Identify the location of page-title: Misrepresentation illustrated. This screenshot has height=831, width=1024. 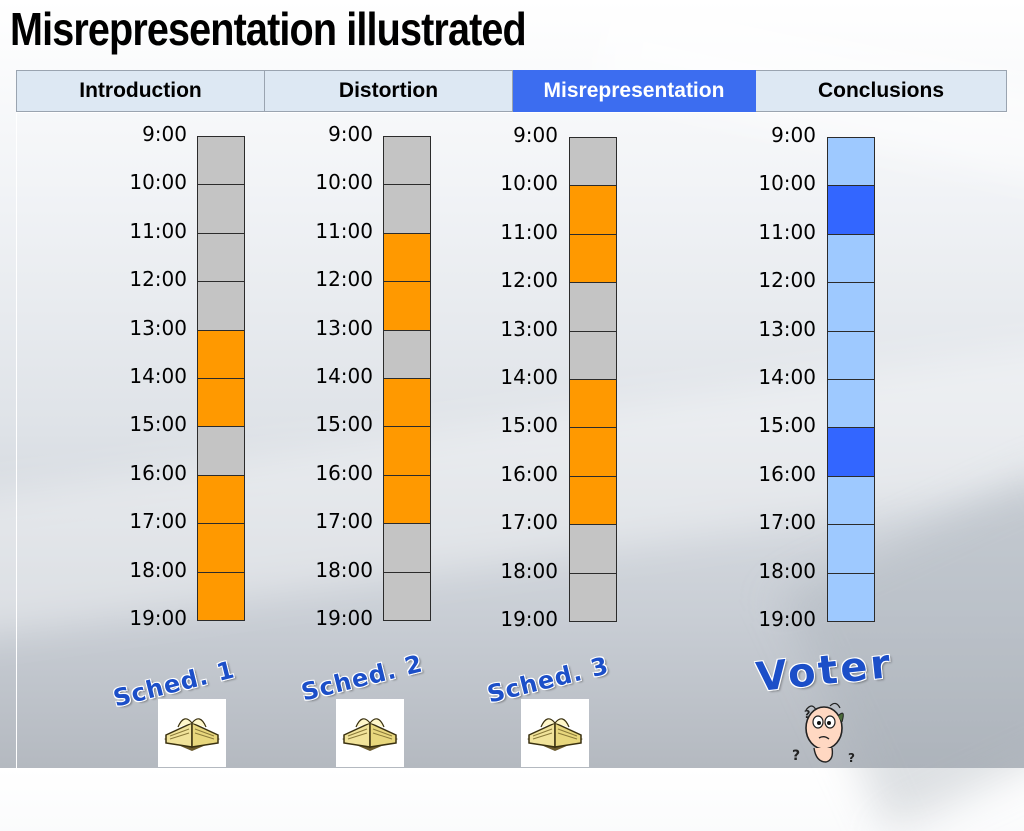
(268, 29).